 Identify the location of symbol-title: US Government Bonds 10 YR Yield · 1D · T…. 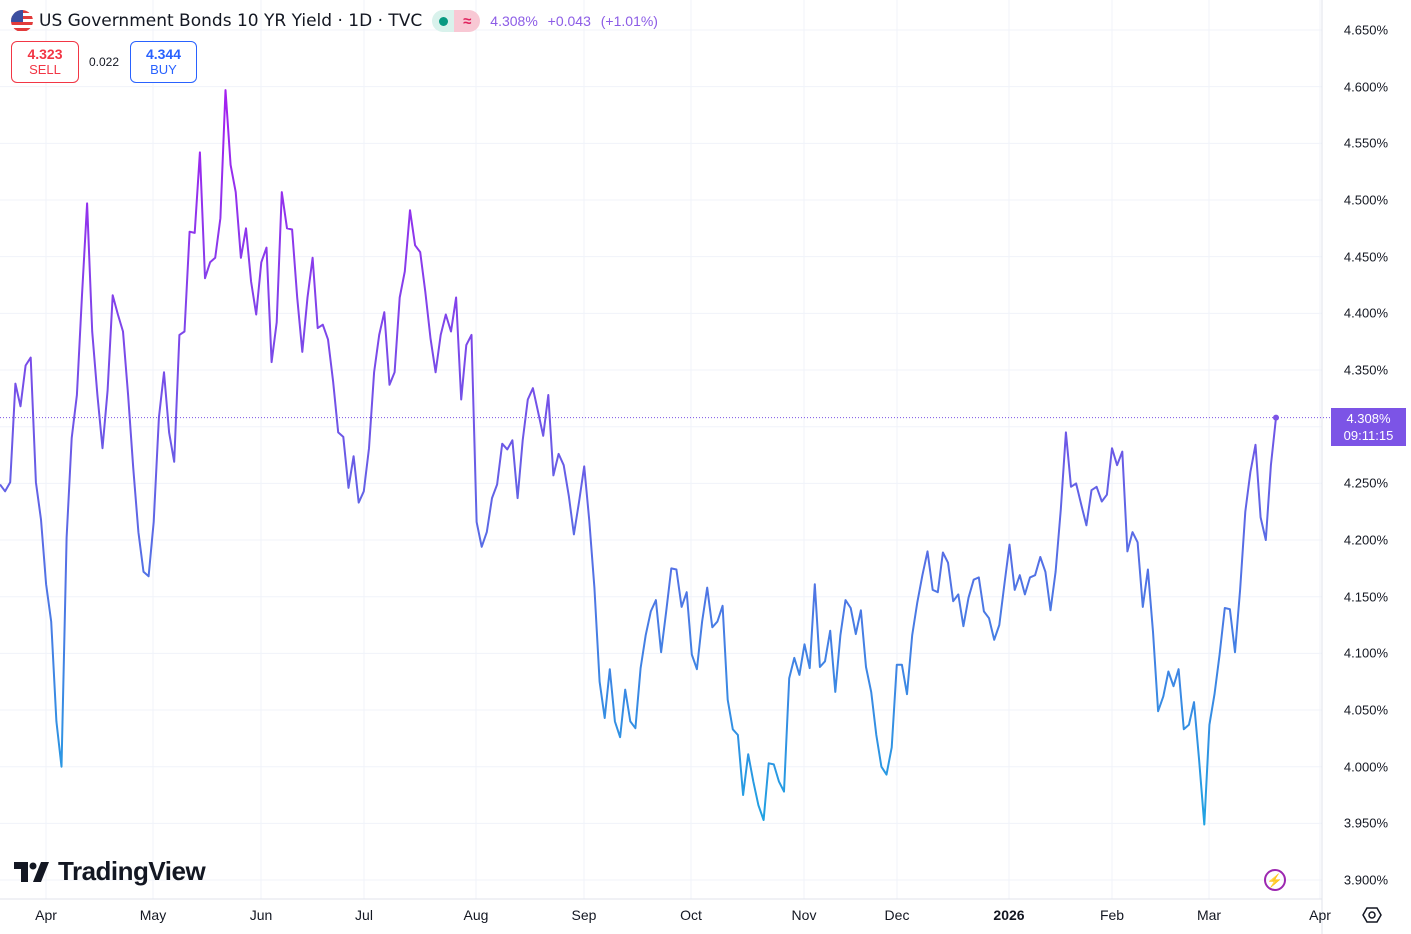
(231, 21).